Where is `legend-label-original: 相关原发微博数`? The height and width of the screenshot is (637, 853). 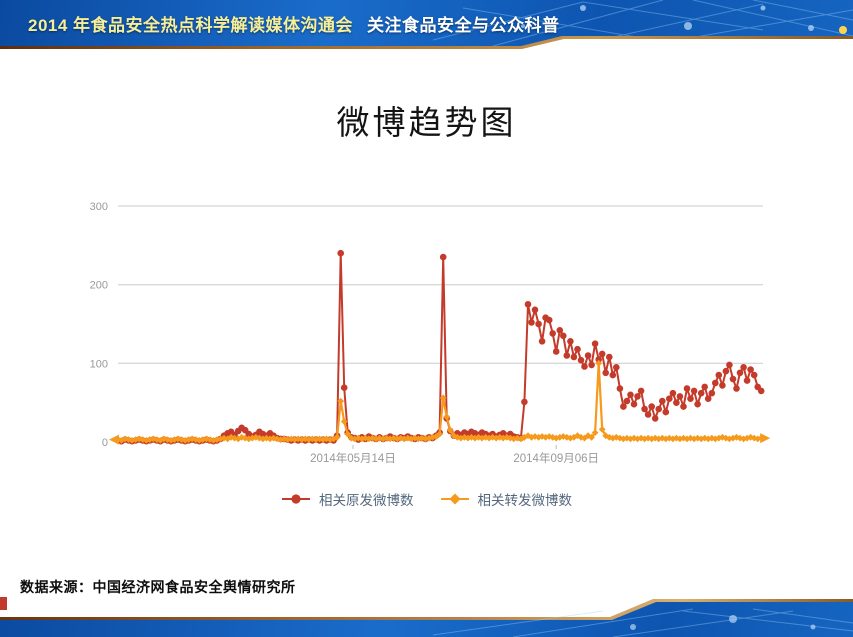
legend-label-original: 相关原发微博数 is located at coordinates (366, 500).